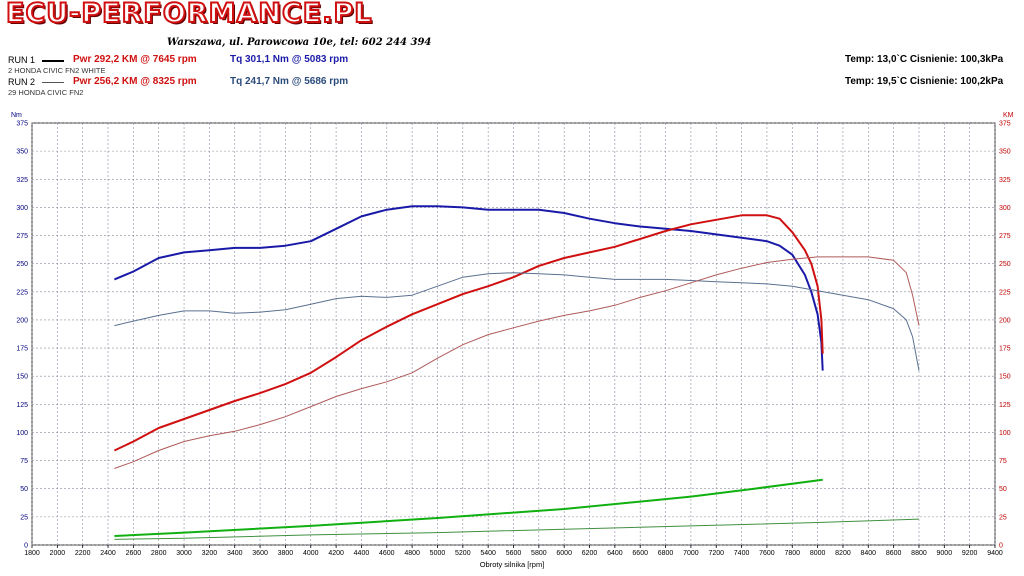 This screenshot has height=576, width=1024. Describe the element at coordinates (210, 553) in the screenshot. I see `x-tick-label: 3200` at that location.